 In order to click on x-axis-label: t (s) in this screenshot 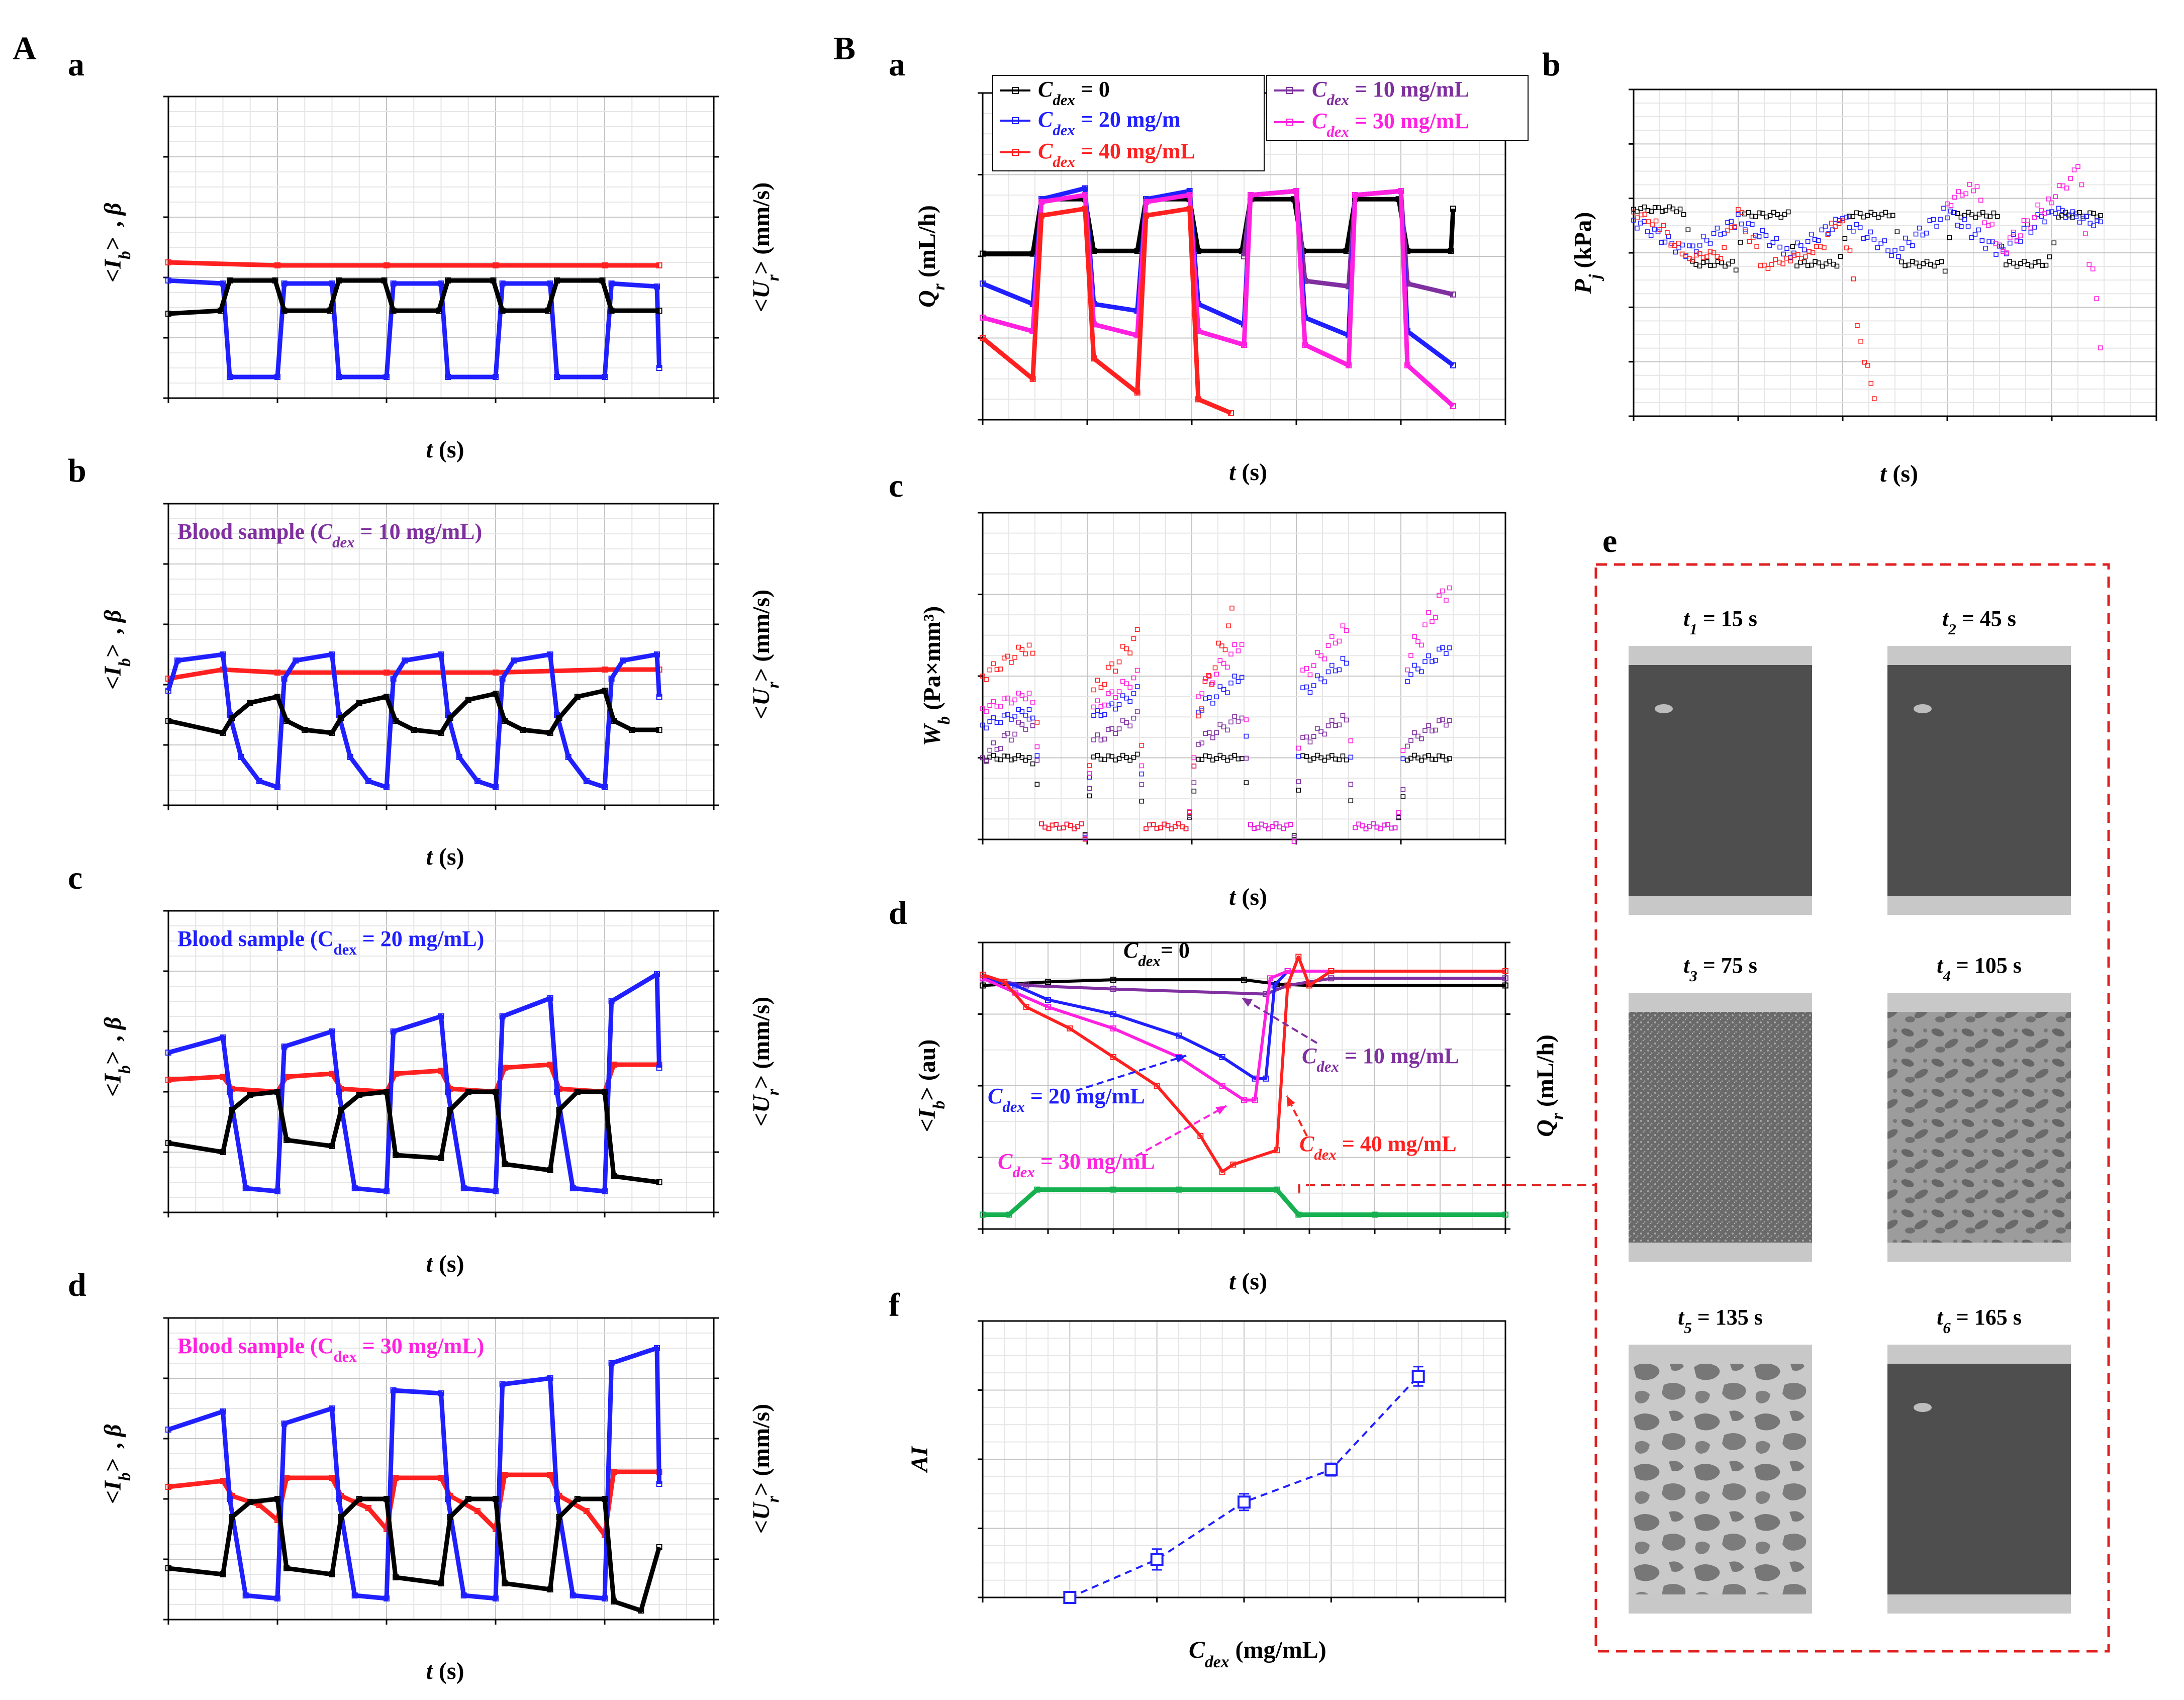, I will do `click(445, 1671)`.